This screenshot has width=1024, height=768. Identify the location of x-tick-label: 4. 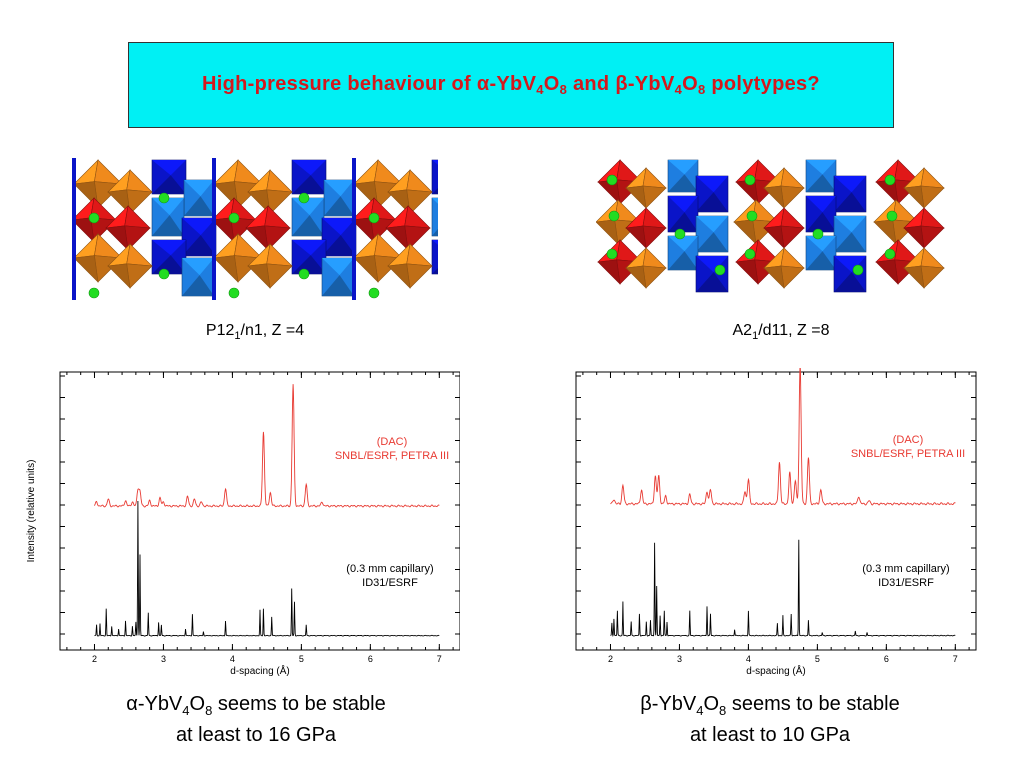
(748, 659).